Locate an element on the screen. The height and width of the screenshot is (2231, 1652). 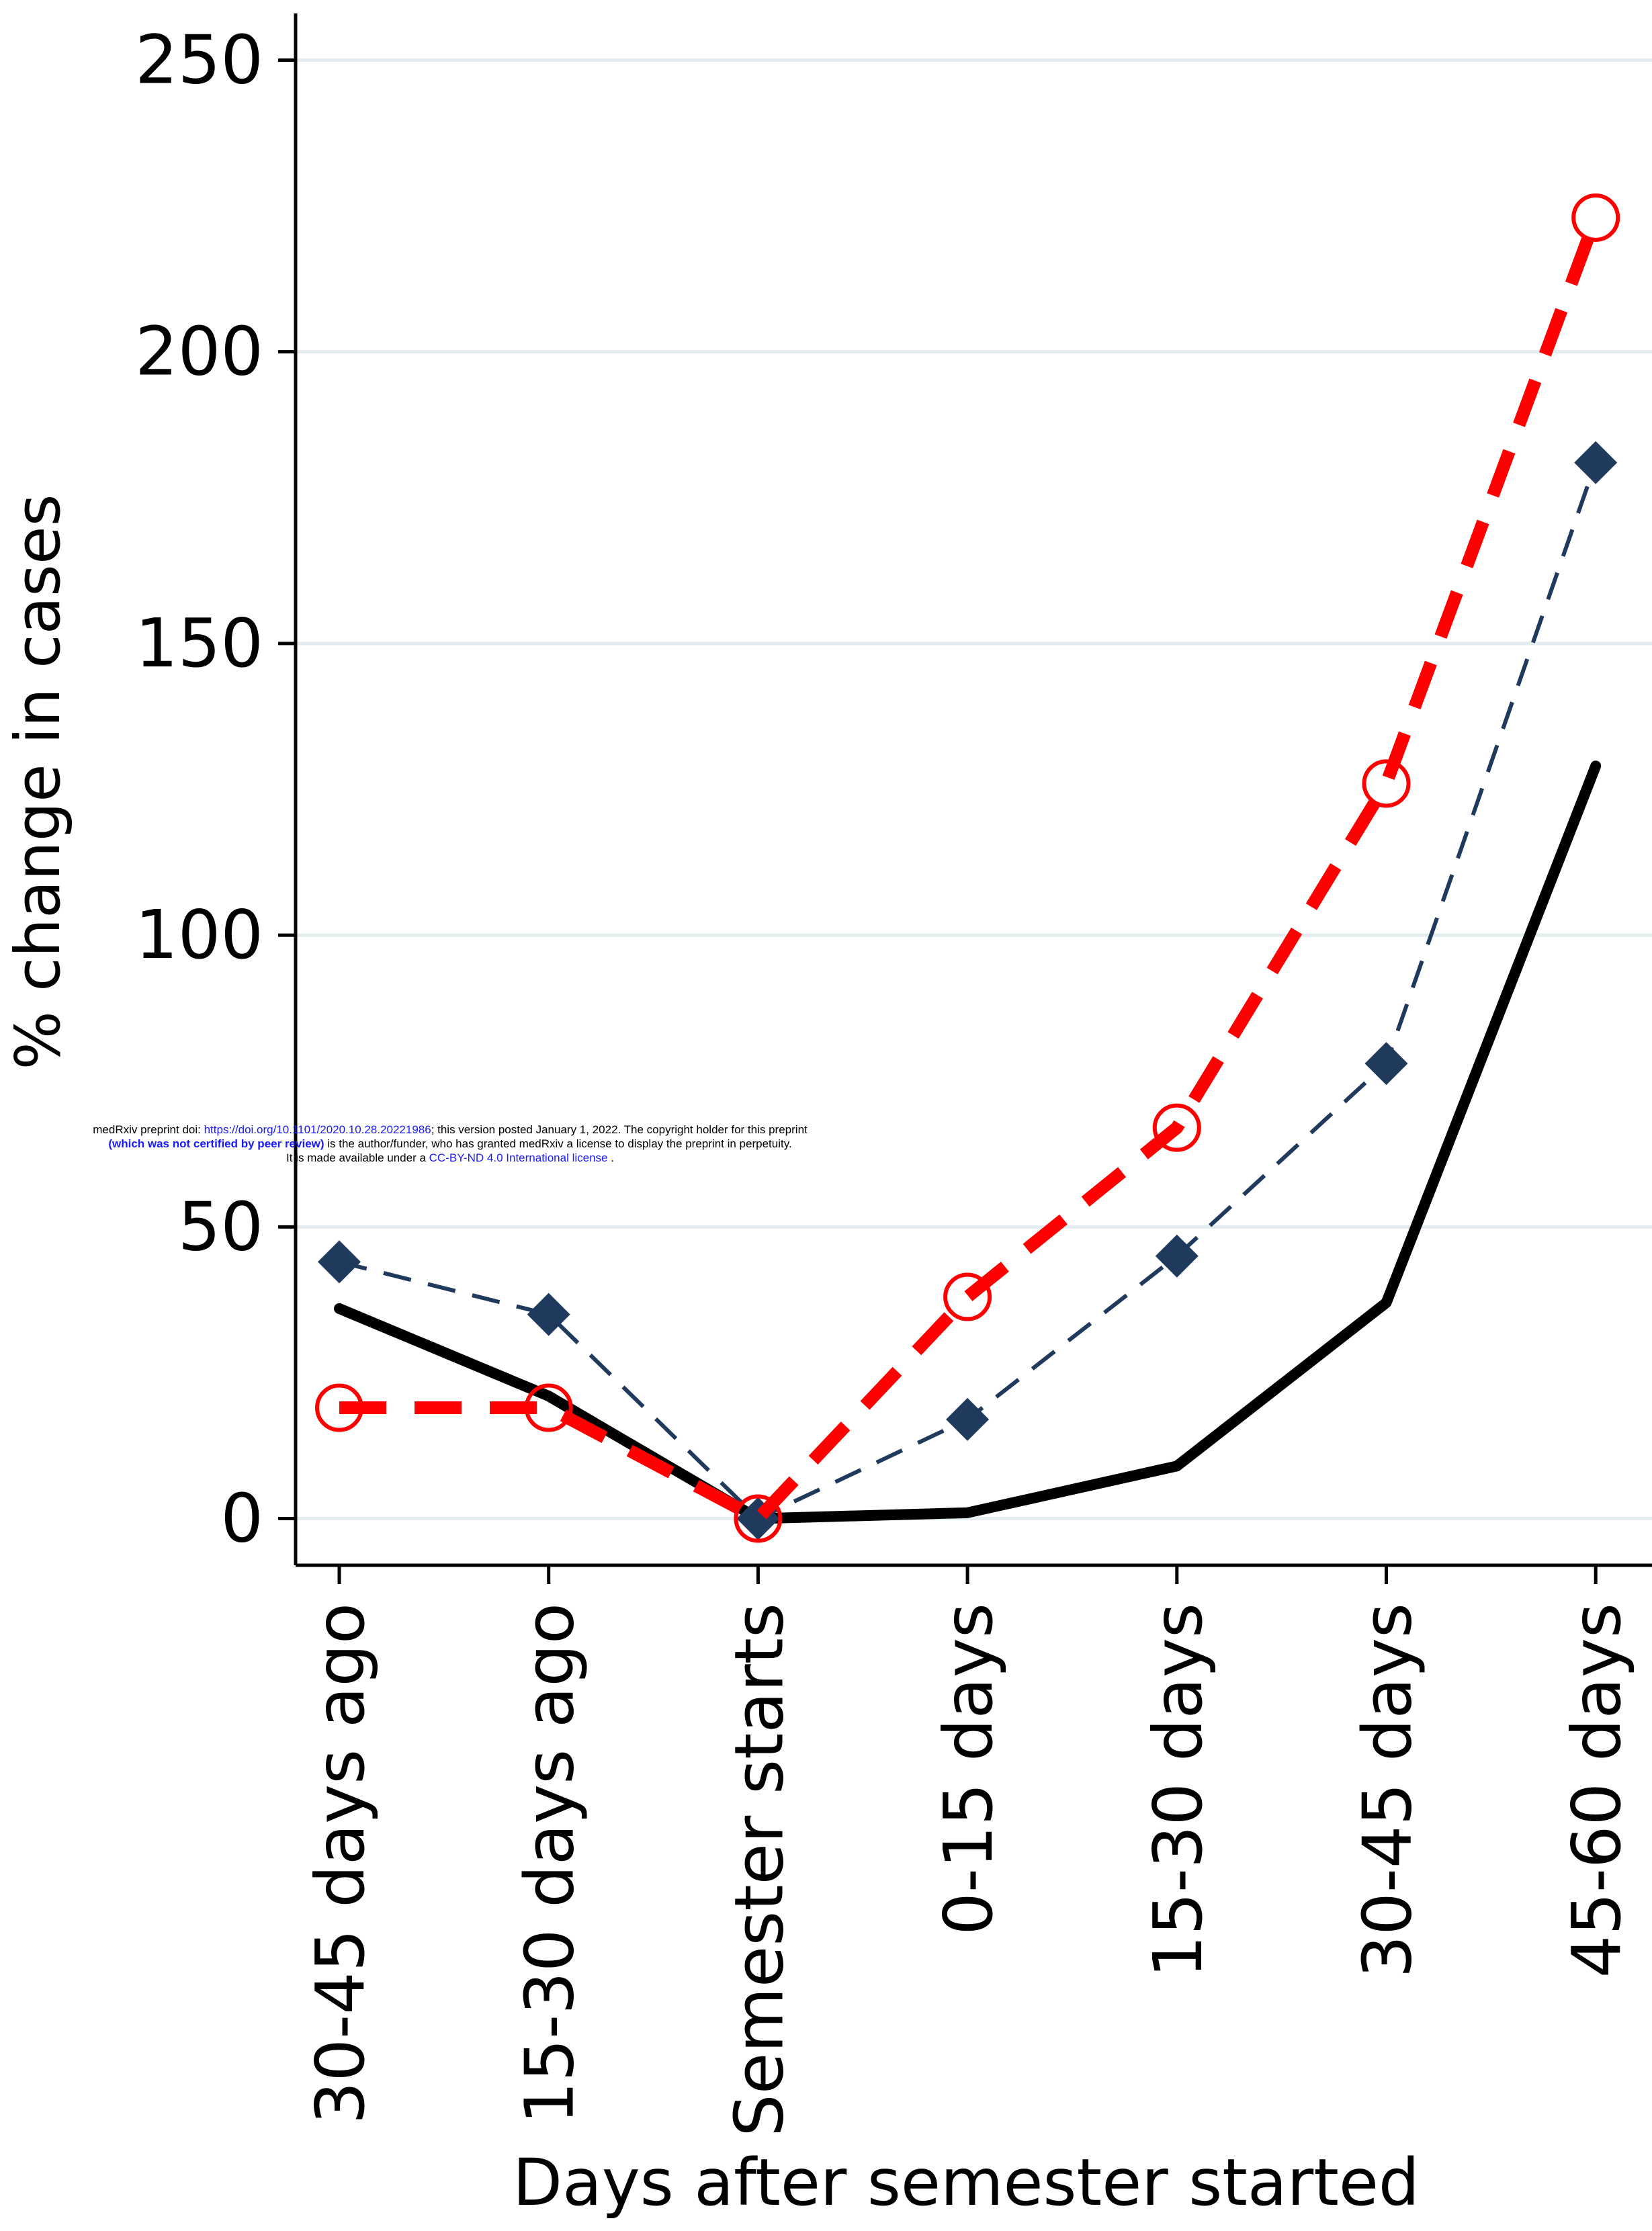
y-axis-title: % change in cases is located at coordinates (38, 782).